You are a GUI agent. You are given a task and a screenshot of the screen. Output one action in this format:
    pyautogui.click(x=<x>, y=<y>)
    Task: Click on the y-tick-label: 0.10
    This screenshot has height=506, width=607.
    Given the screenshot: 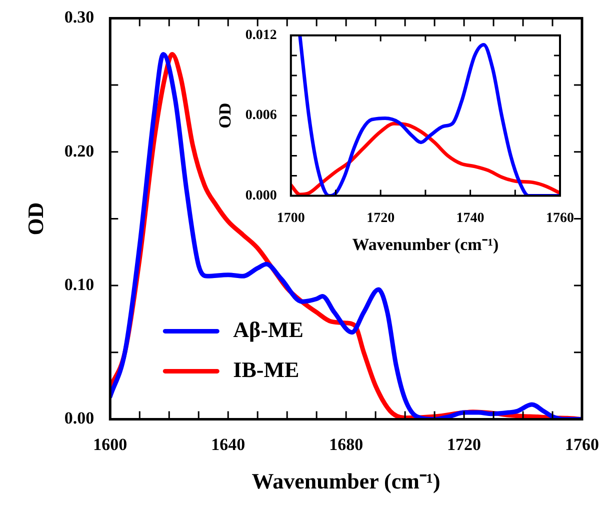 What is the action you would take?
    pyautogui.click(x=79, y=284)
    